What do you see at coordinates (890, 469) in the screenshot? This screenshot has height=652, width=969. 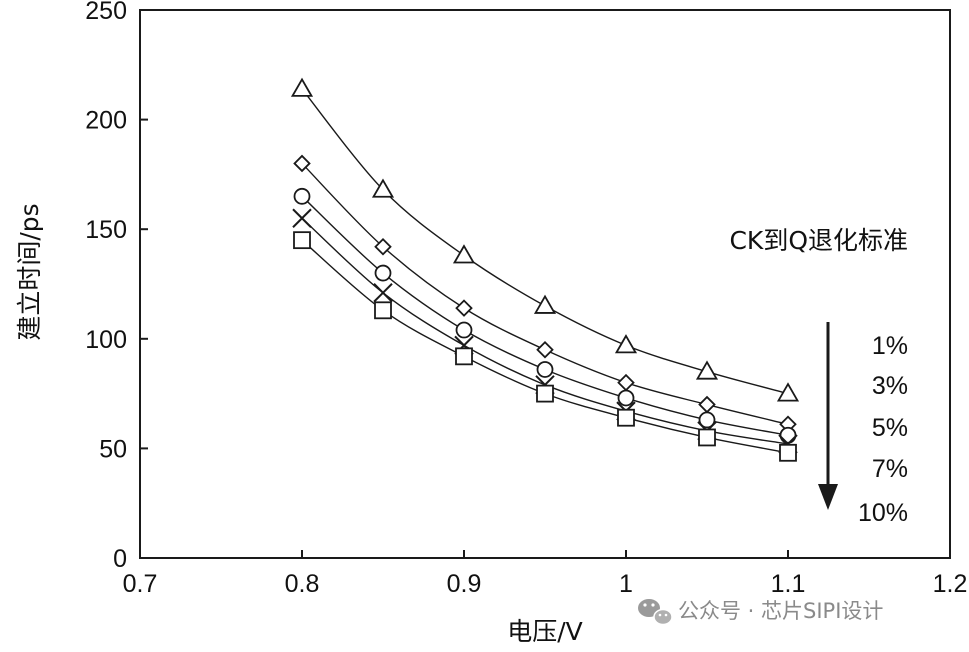 I see `legend-label-7%: 7%` at bounding box center [890, 469].